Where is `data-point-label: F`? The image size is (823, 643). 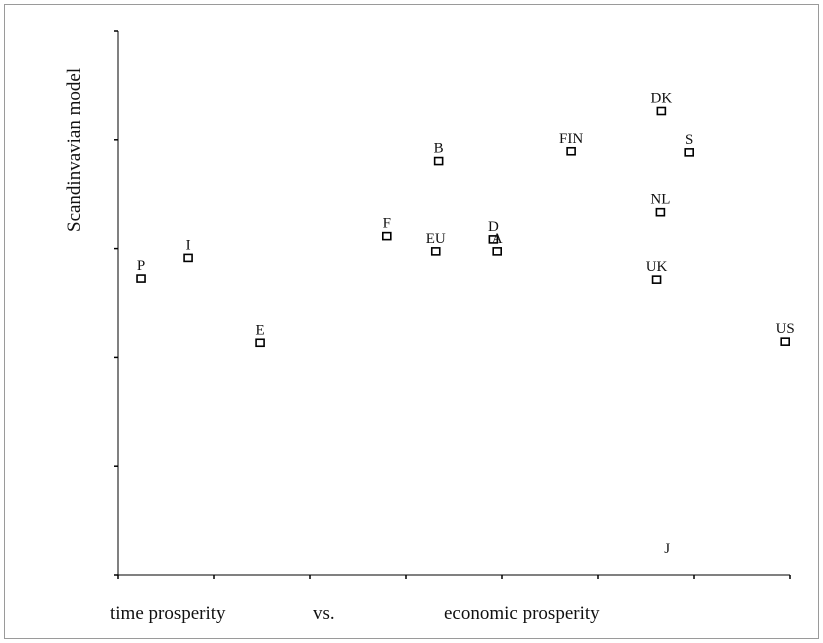
data-point-label: F is located at coordinates (387, 224).